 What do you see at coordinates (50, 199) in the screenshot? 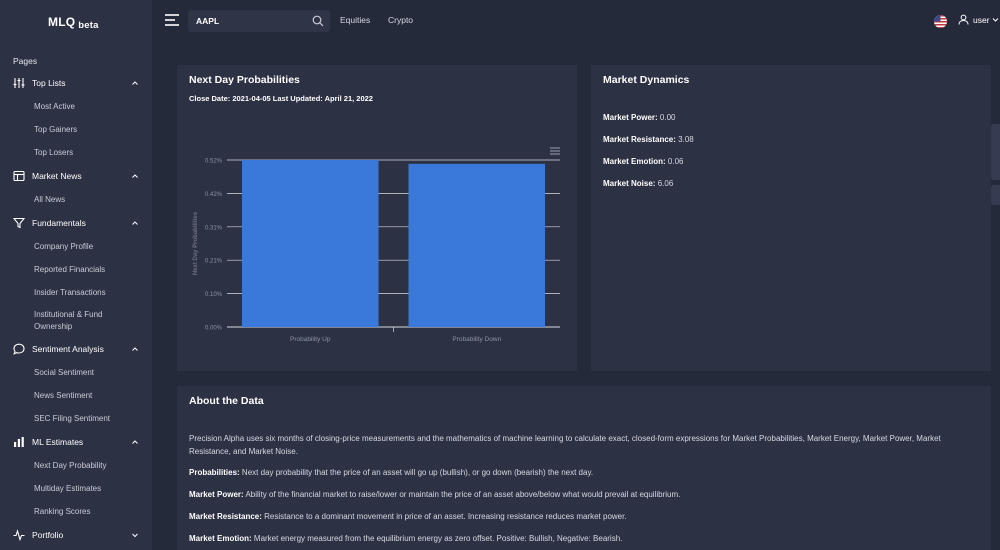
I see `sidebar-item-all-news: All News` at bounding box center [50, 199].